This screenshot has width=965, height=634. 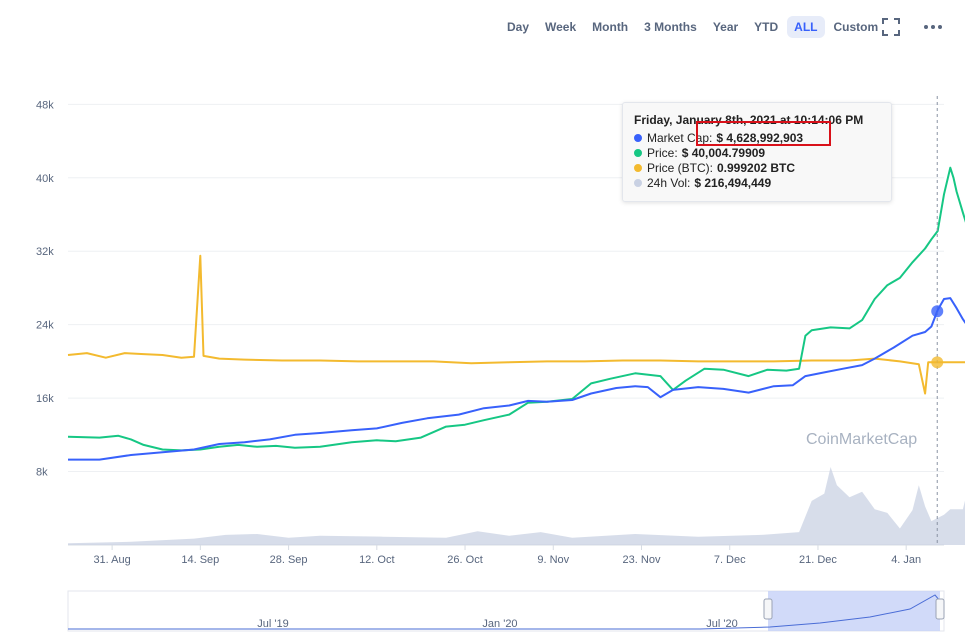 I want to click on tooltip-row: Price: $ 40,004.79909, so click(x=699, y=153).